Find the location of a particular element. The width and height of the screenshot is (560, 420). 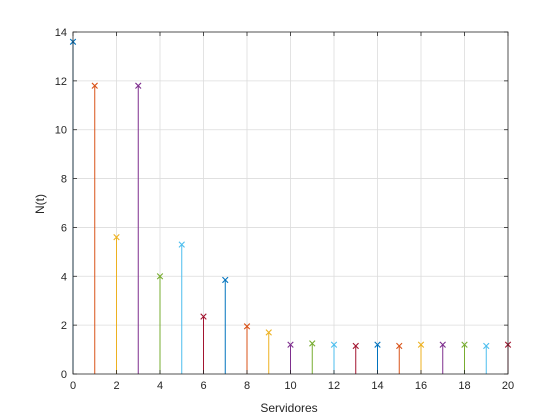

x-tick-label: 16 is located at coordinates (421, 386).